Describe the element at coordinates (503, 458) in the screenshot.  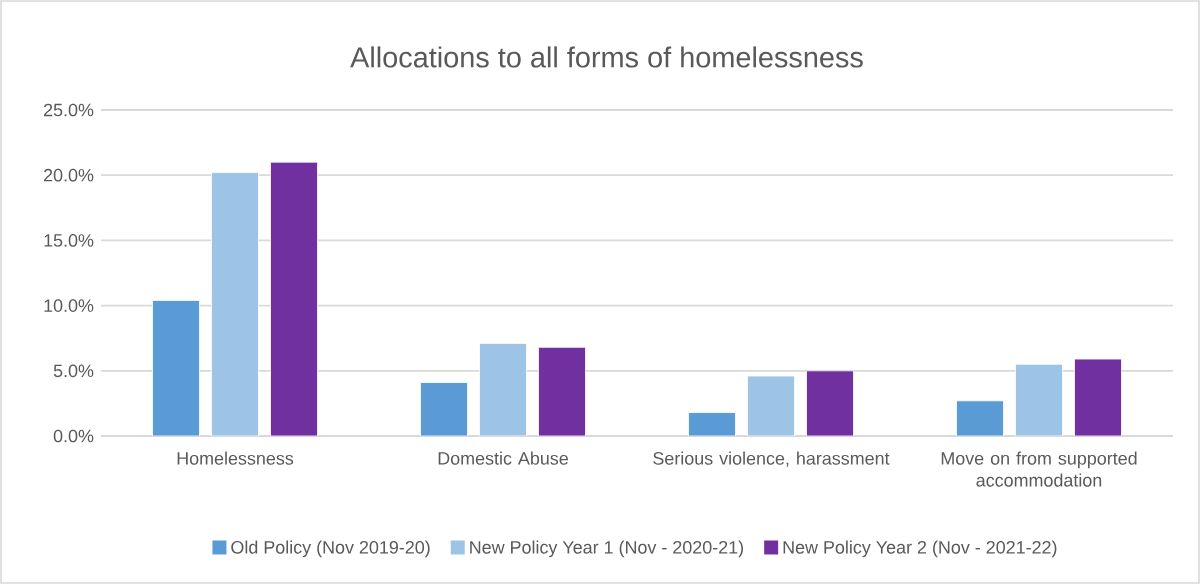
I see `x-tick-label: Domestic Abuse` at that location.